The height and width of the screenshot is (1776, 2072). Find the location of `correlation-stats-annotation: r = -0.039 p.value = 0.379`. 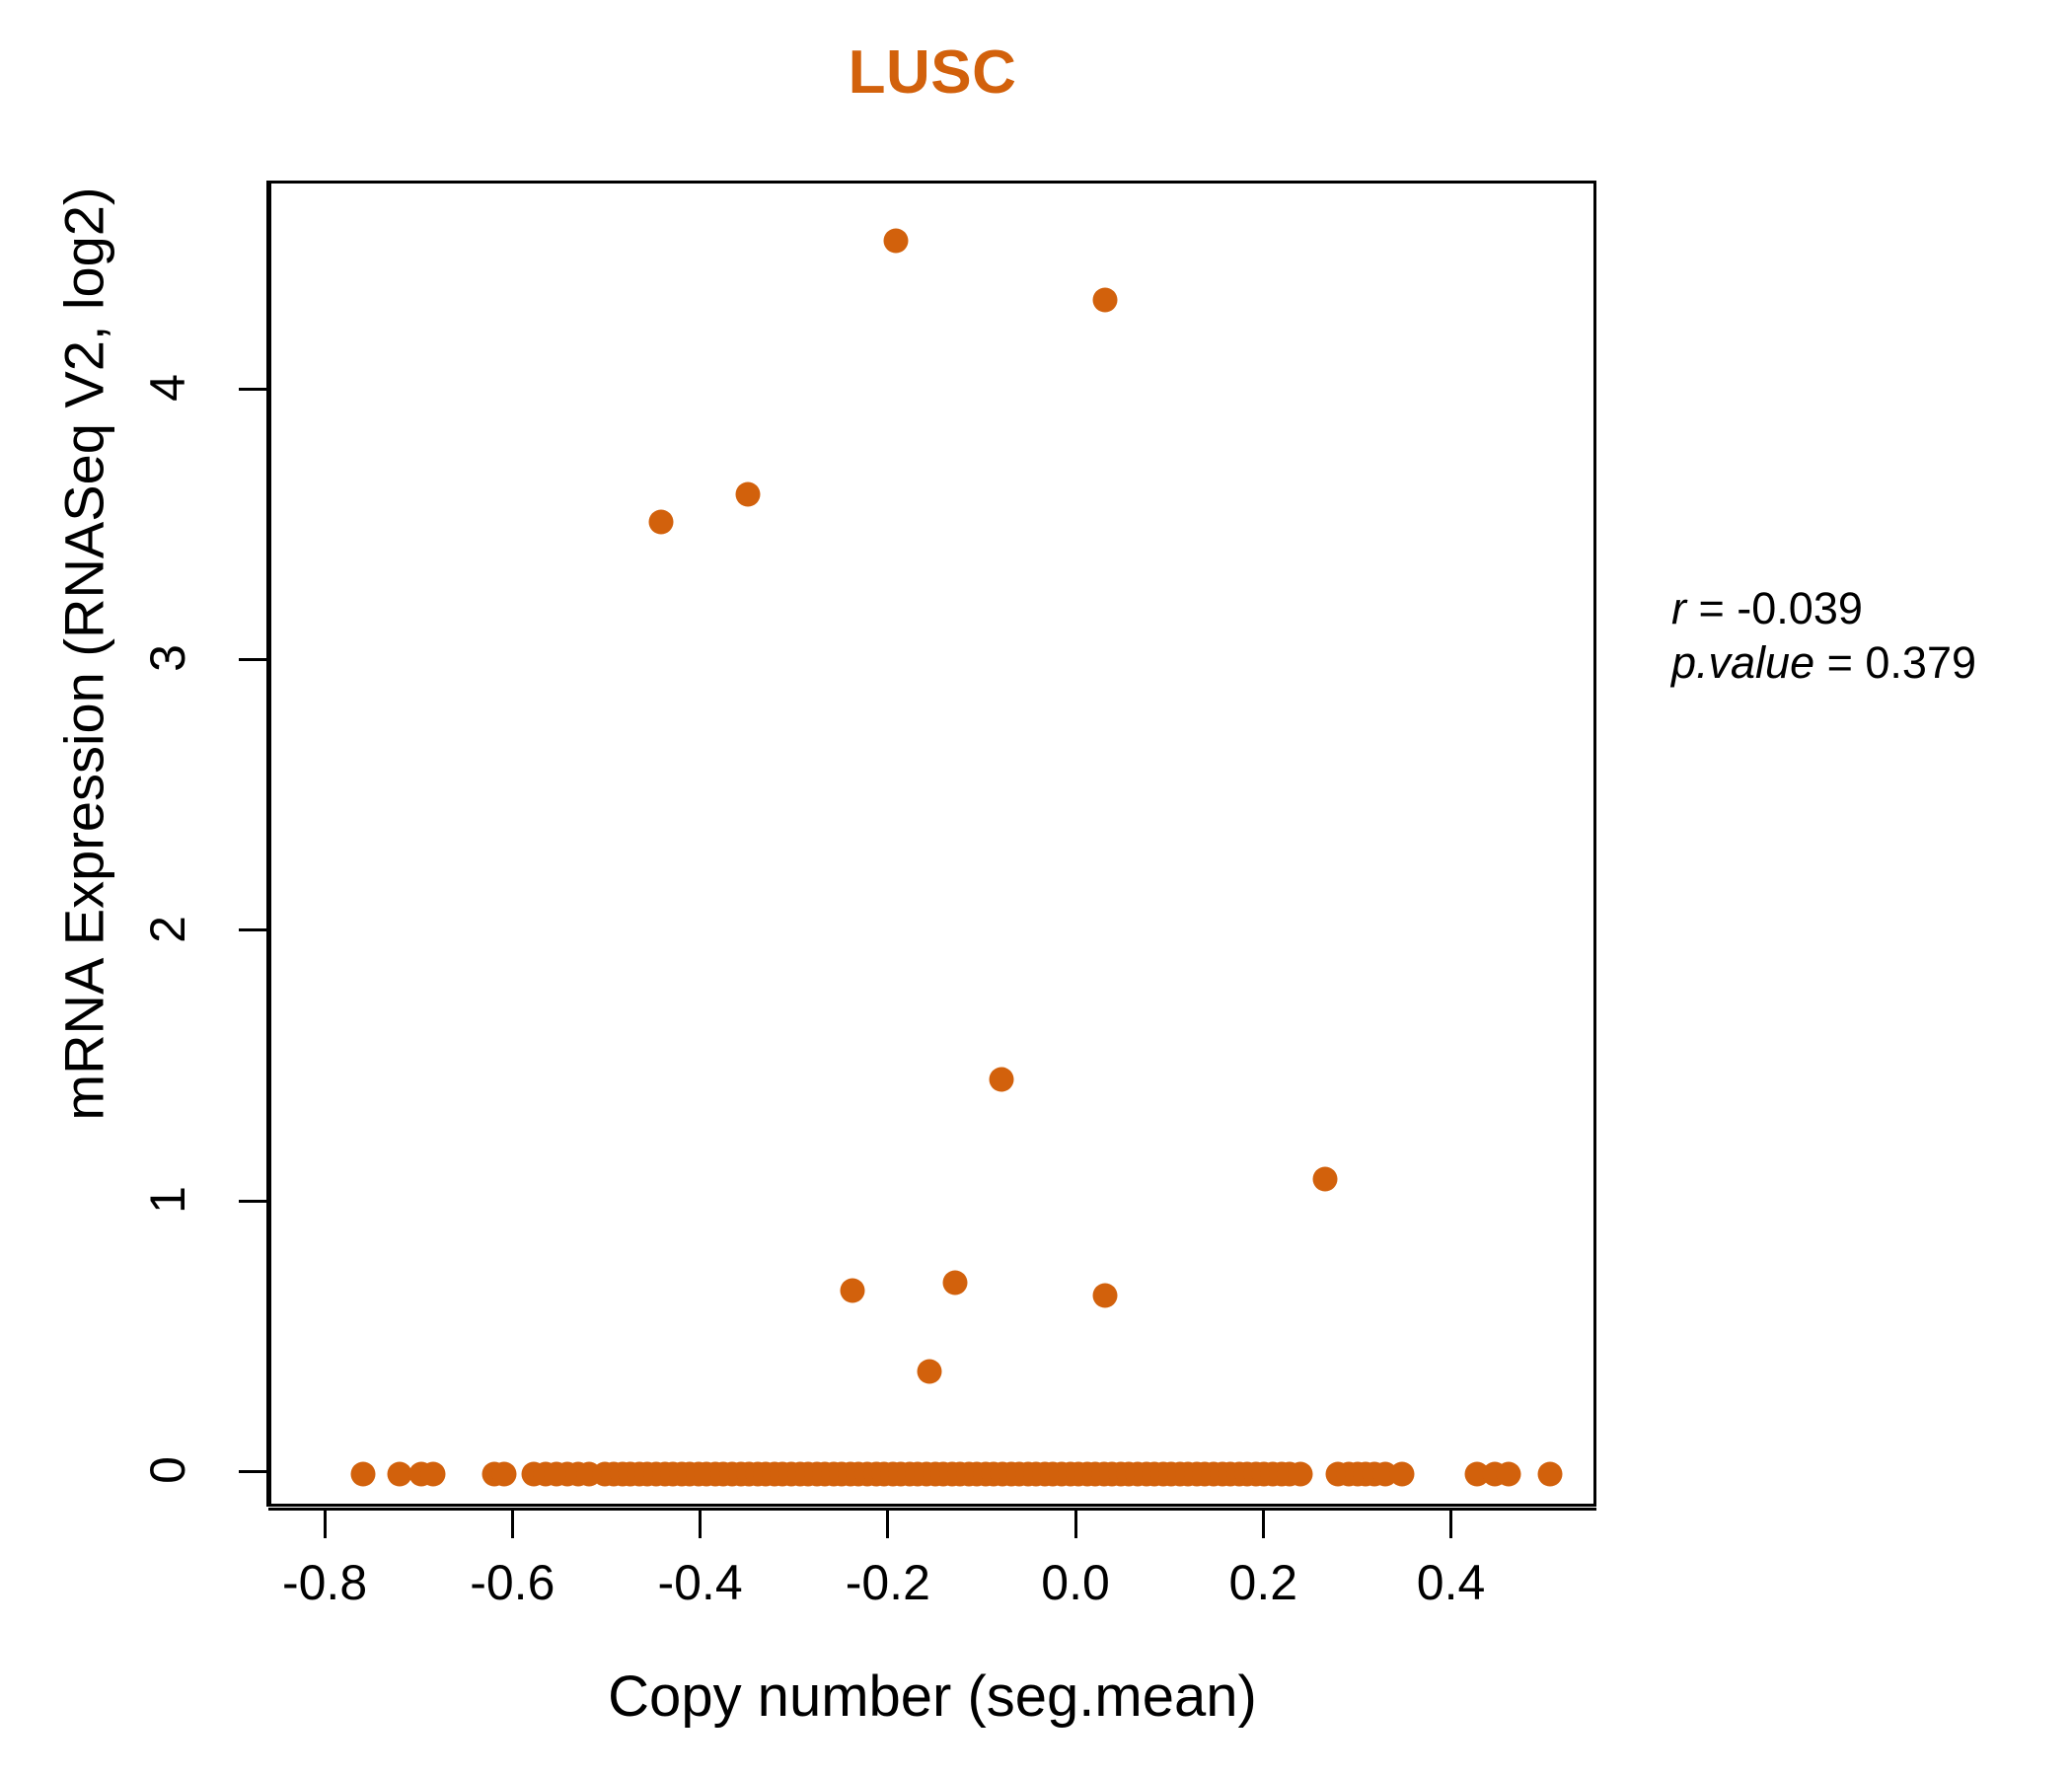

correlation-stats-annotation: r = -0.039 p.value = 0.379 is located at coordinates (1824, 636).